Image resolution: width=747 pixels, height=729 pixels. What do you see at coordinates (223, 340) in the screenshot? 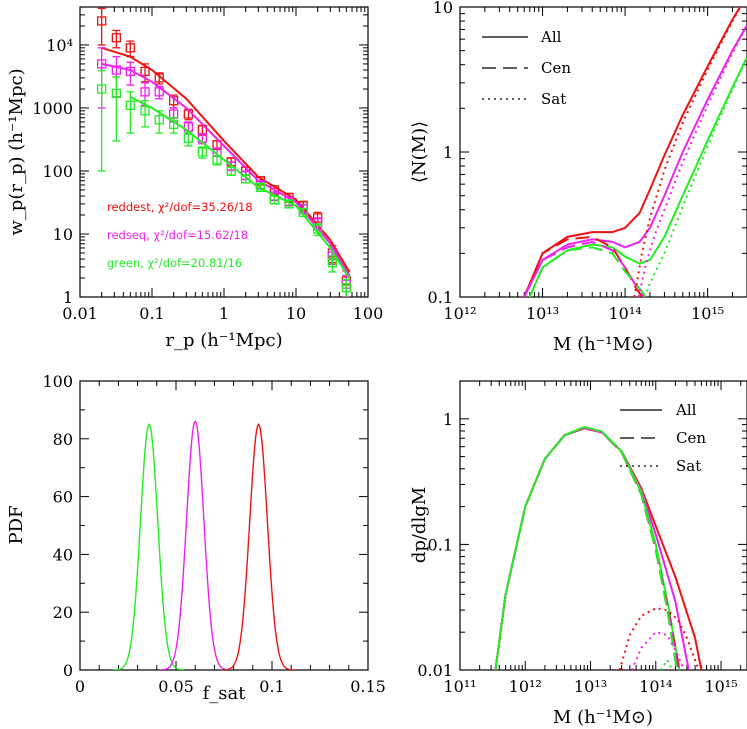
I see `x-axis-label: r_p (h⁻¹Mpc)` at bounding box center [223, 340].